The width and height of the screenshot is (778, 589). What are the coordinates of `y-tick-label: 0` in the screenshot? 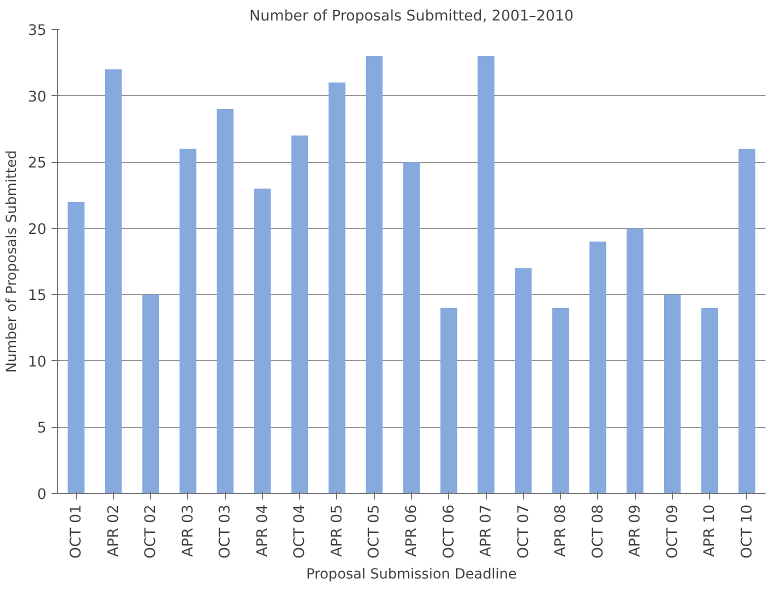 It's located at (42, 494).